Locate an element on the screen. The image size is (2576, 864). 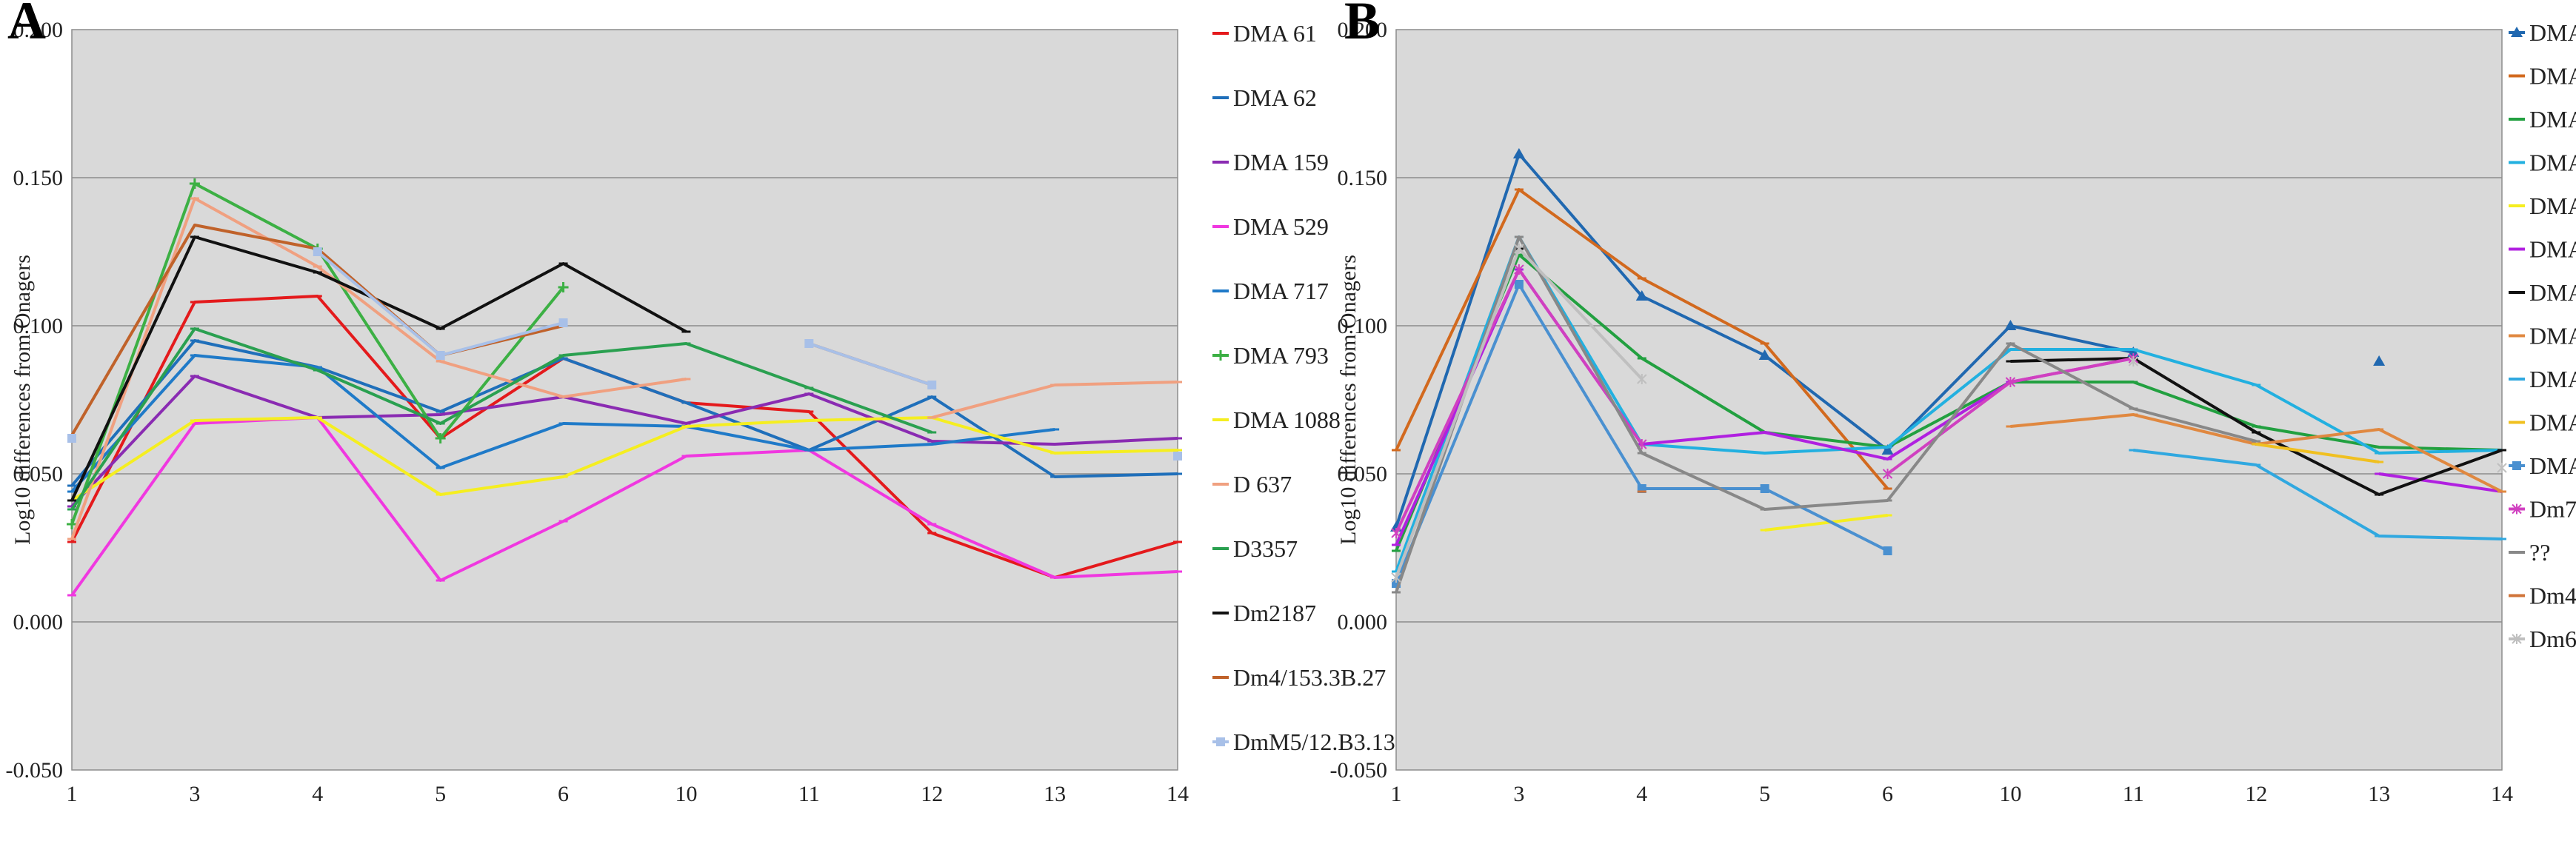
panel-a-y-tick-label: -0.050 is located at coordinates (35, 770).